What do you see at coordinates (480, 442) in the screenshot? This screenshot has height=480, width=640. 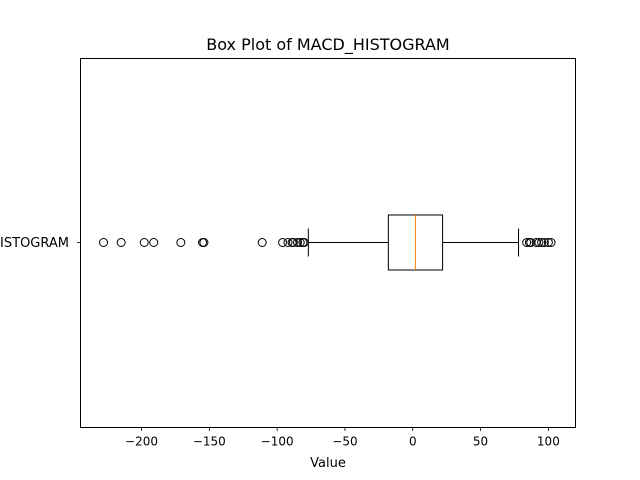 I see `x-tick-label: 50` at bounding box center [480, 442].